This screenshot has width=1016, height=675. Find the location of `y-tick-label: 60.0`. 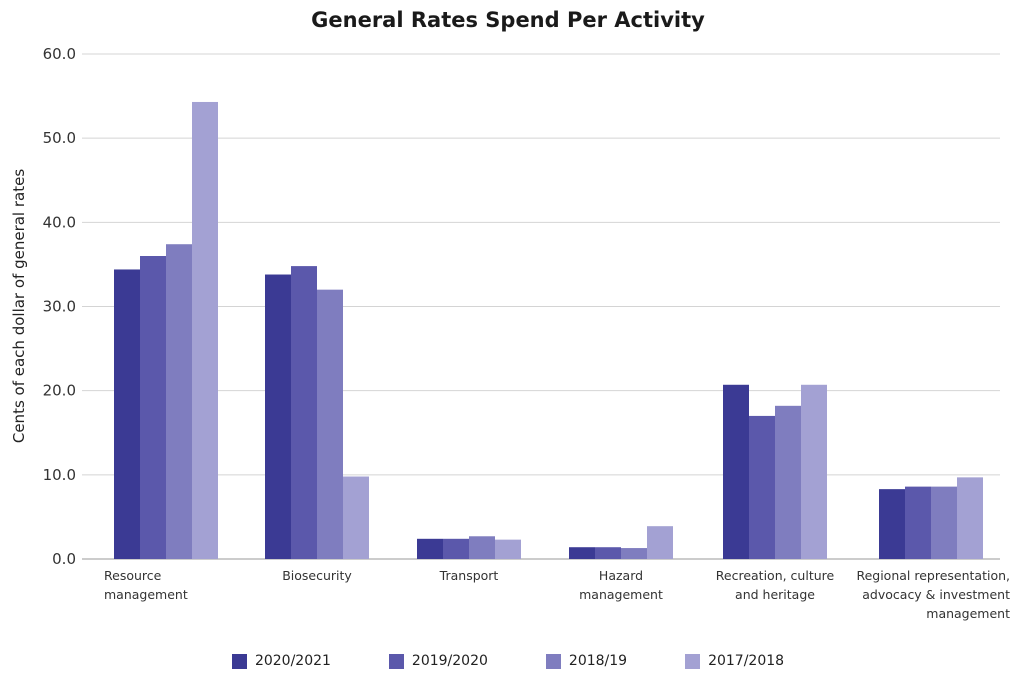

y-tick-label: 60.0 is located at coordinates (59, 54).